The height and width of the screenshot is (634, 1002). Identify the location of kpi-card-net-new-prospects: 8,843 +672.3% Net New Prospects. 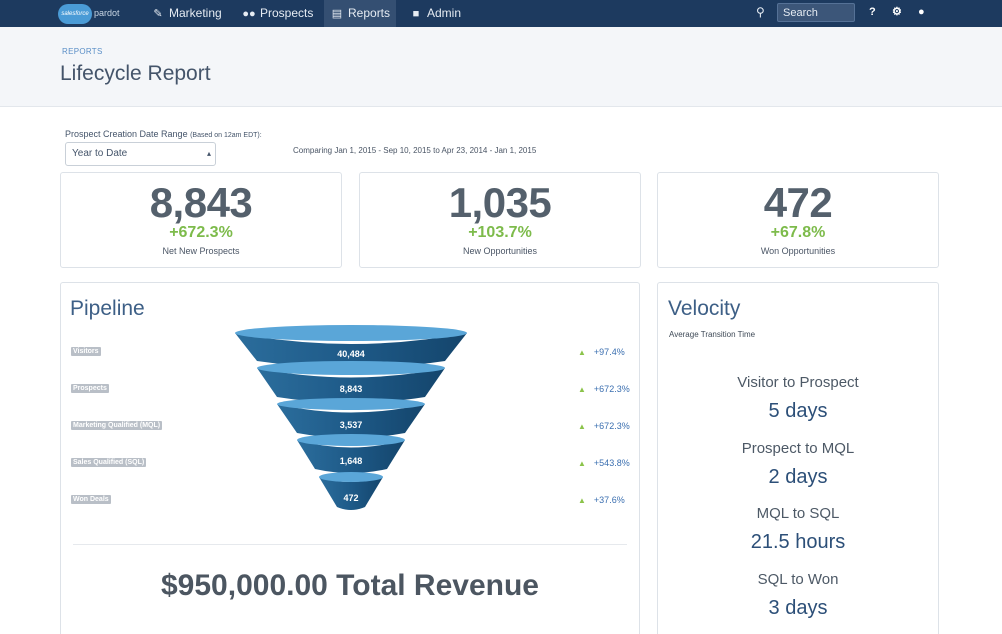
(201, 220).